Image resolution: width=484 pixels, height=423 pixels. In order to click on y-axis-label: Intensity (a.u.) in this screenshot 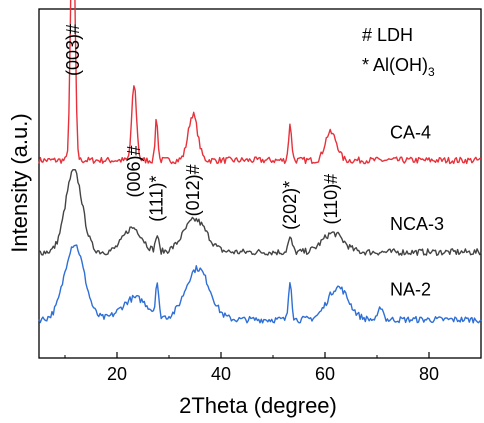, I will do `click(19, 182)`.